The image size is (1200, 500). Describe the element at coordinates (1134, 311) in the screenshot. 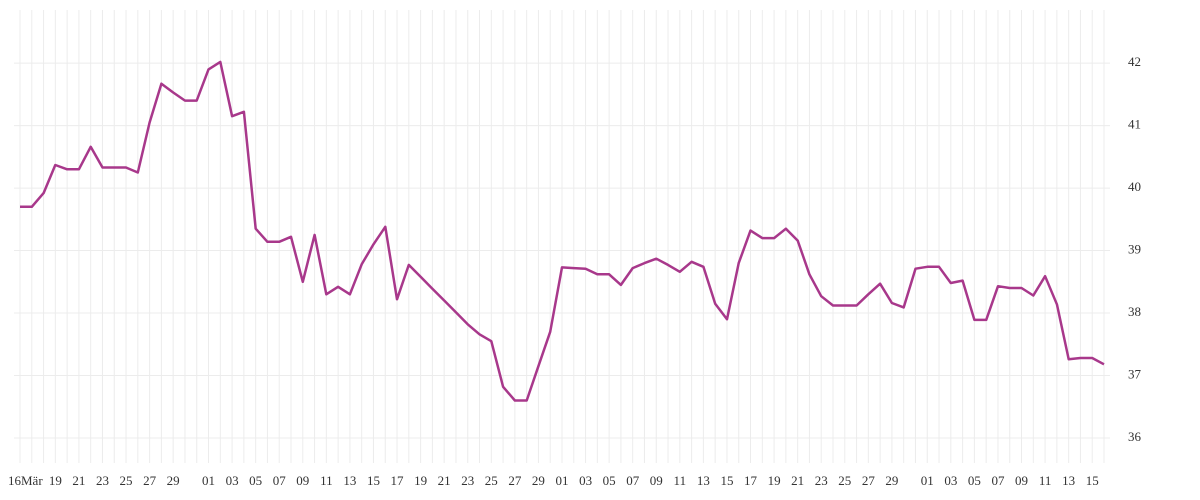

I see `y-tick-label: 38` at that location.